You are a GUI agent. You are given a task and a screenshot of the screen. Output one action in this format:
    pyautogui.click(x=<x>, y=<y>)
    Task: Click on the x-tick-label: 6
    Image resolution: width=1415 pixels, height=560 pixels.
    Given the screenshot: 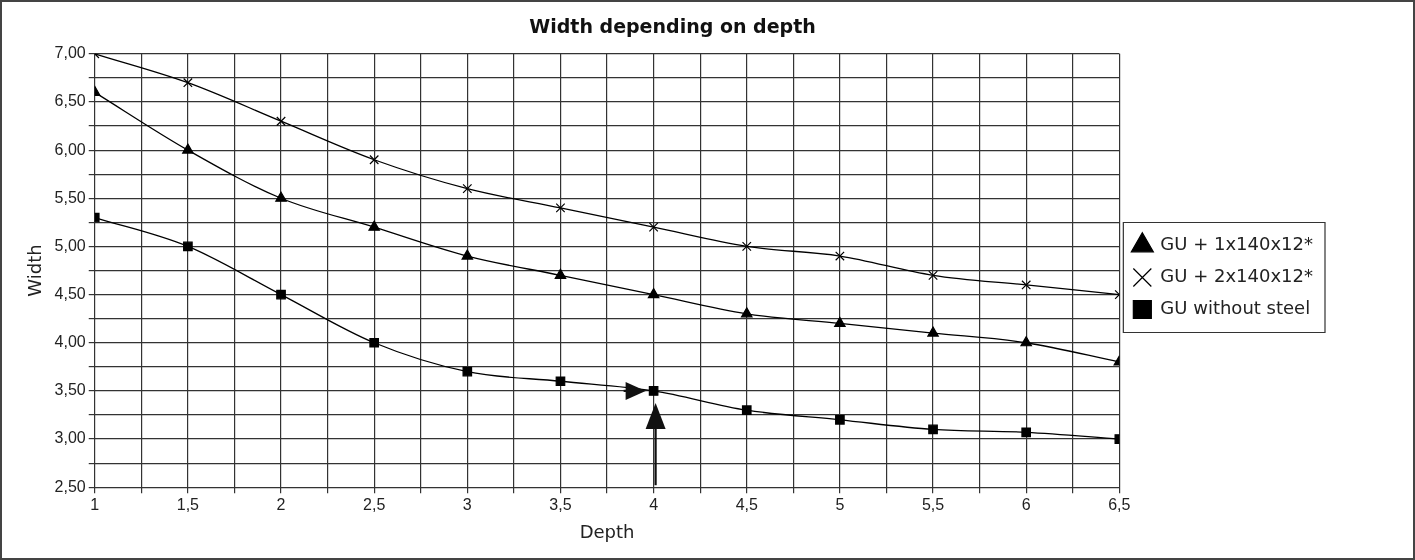 What is the action you would take?
    pyautogui.click(x=1026, y=505)
    